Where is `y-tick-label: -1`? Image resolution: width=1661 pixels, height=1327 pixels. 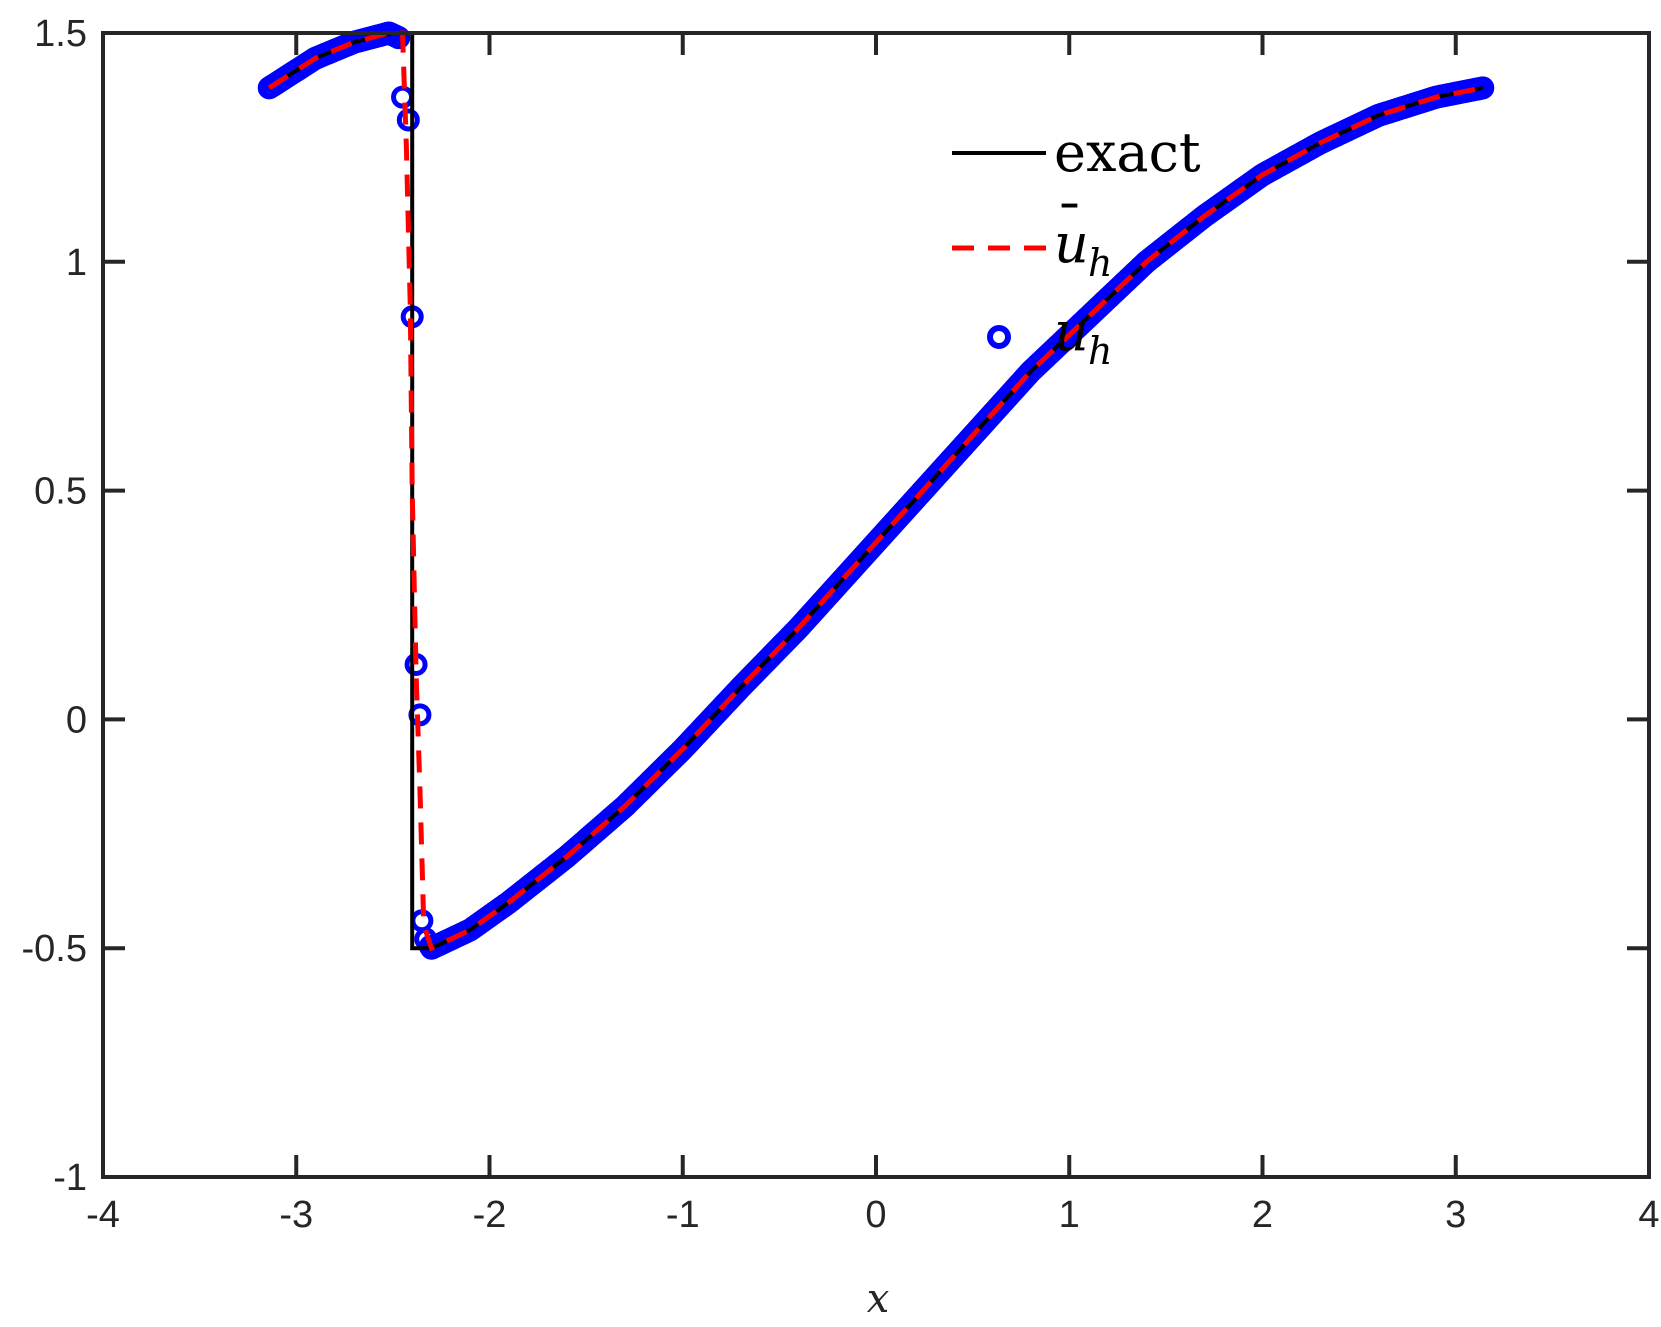
y-tick-label: -1 is located at coordinates (70, 1178).